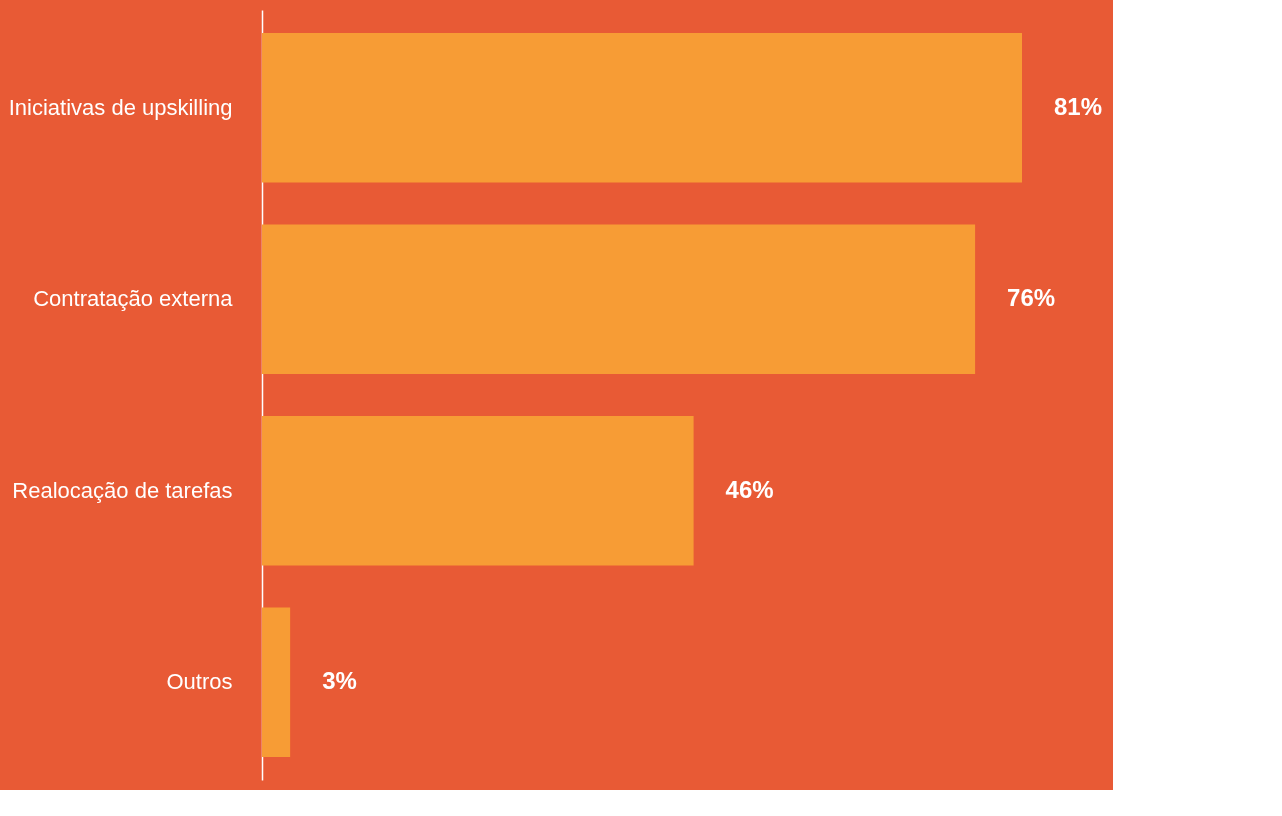  What do you see at coordinates (1078, 106) in the screenshot?
I see `data-label: 81%` at bounding box center [1078, 106].